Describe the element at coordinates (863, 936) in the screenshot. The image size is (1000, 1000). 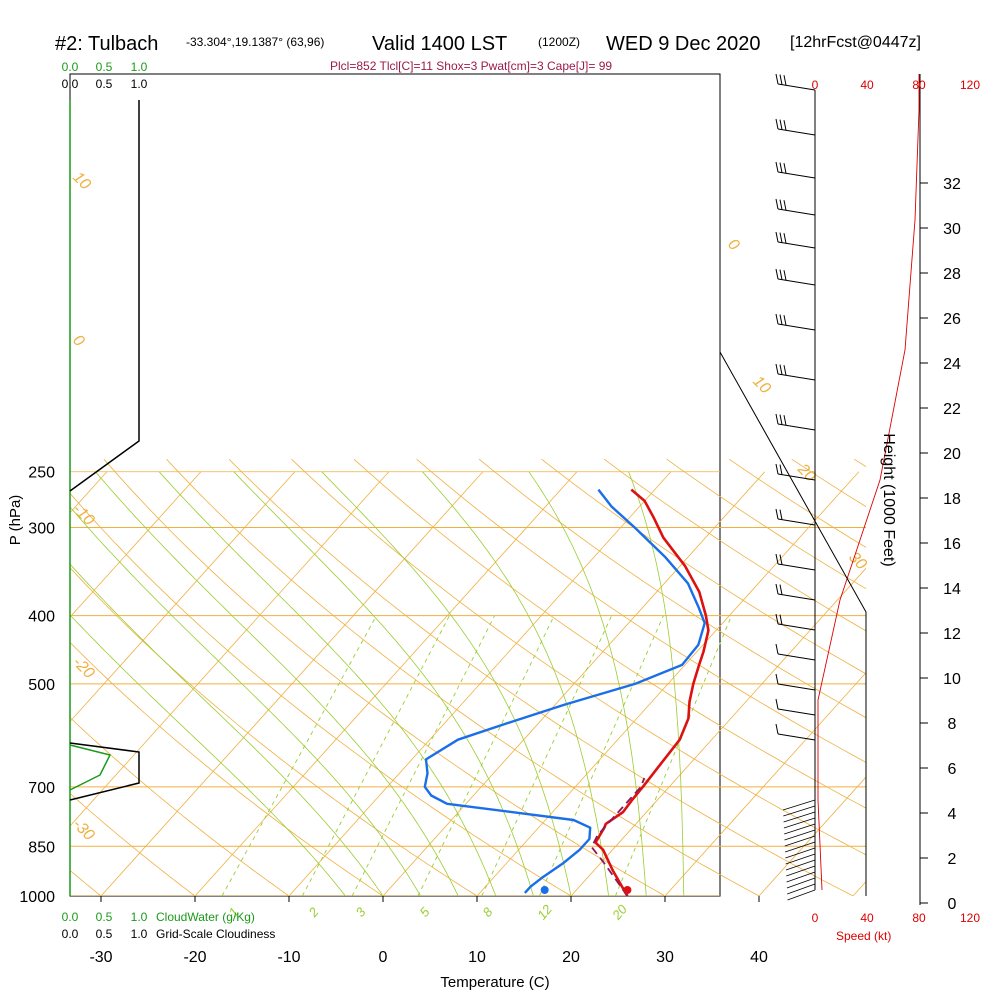
I see `speed-axis-label: Speed (kt)` at that location.